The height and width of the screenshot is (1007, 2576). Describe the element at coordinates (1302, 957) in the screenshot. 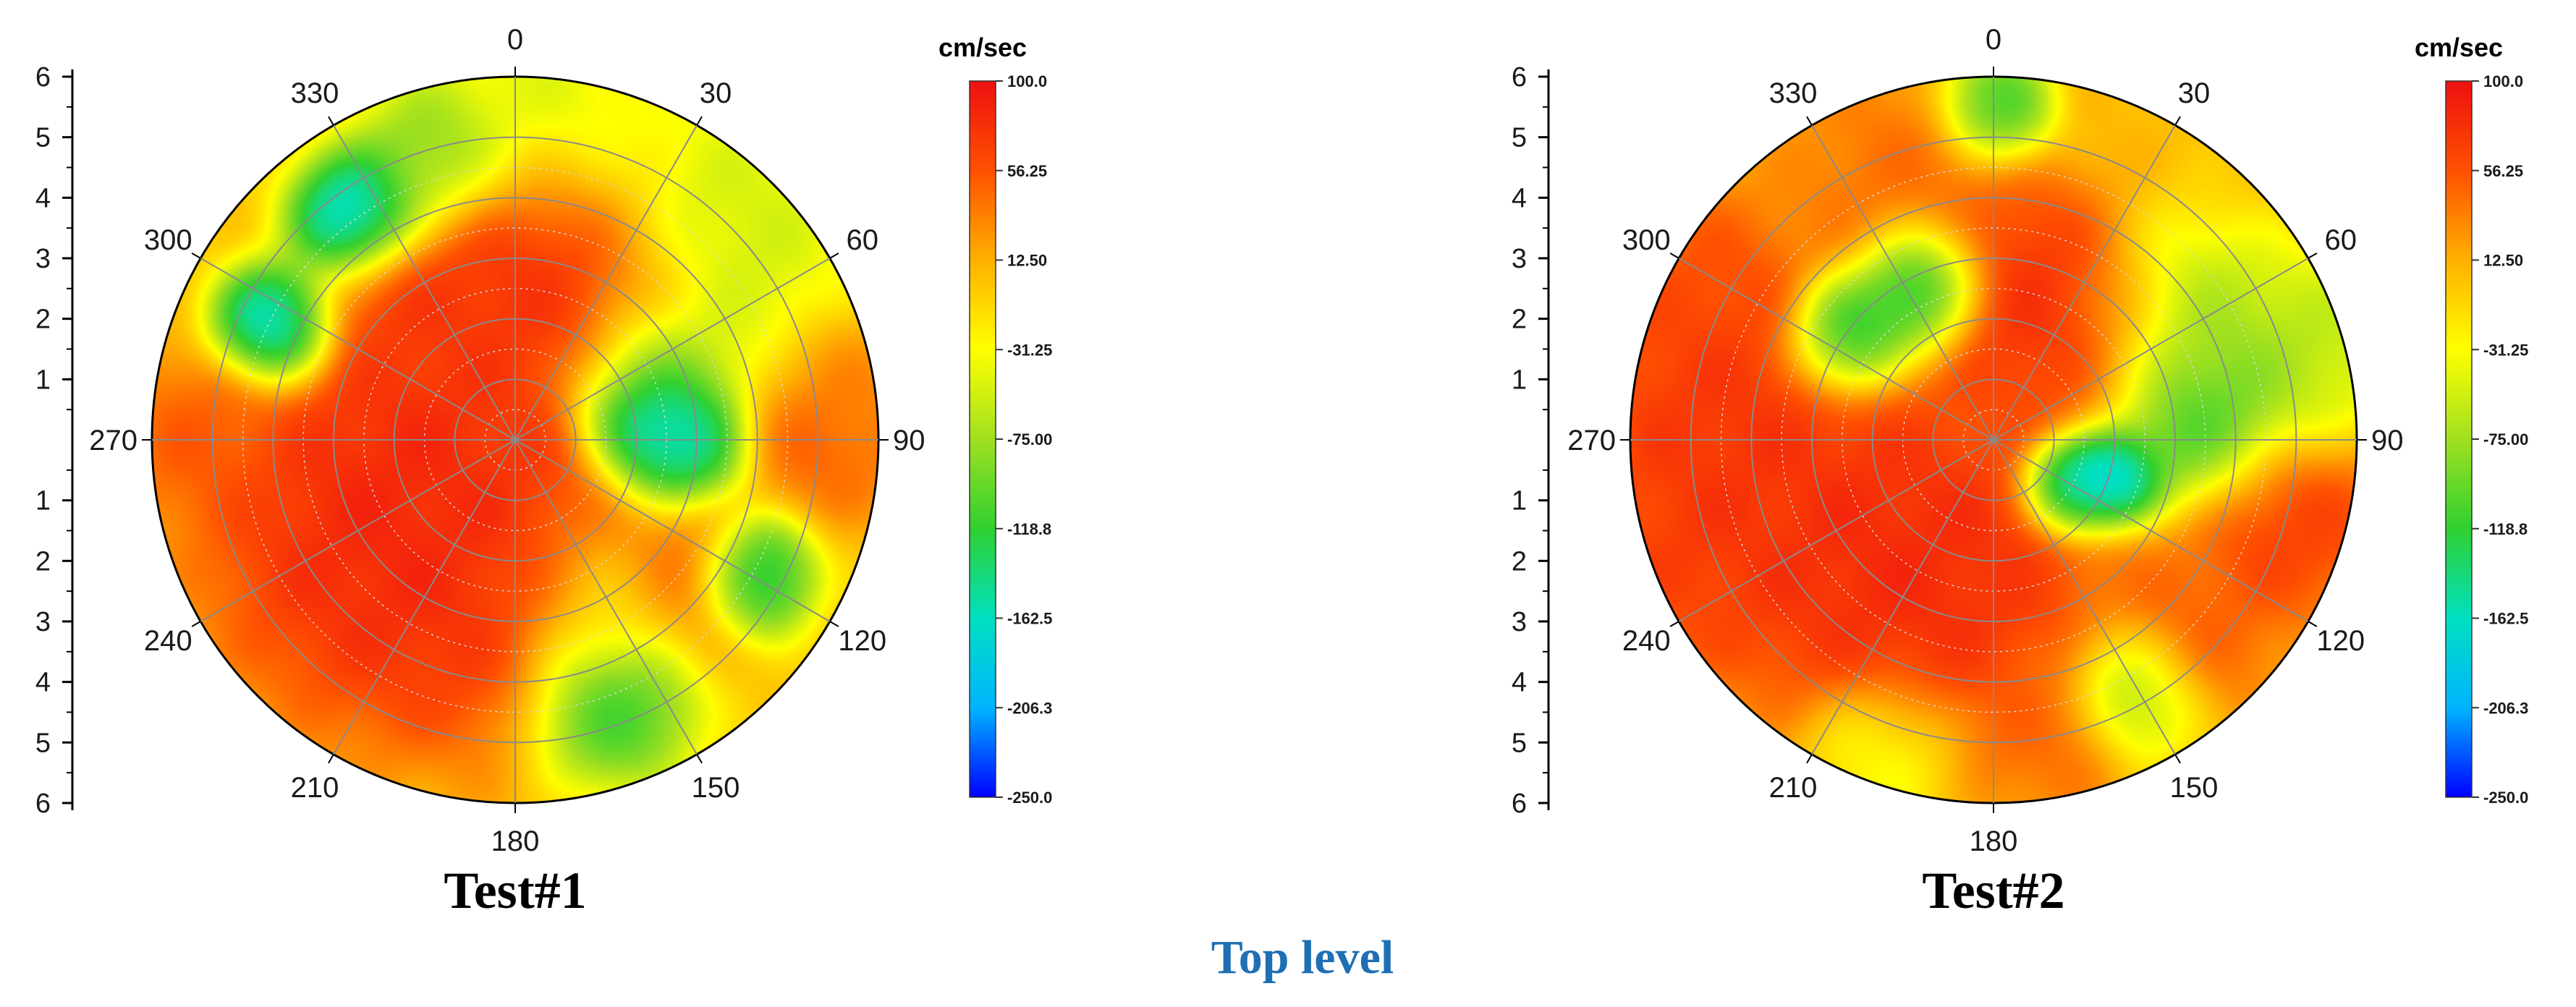

I see `figure-caption: Top level` at that location.